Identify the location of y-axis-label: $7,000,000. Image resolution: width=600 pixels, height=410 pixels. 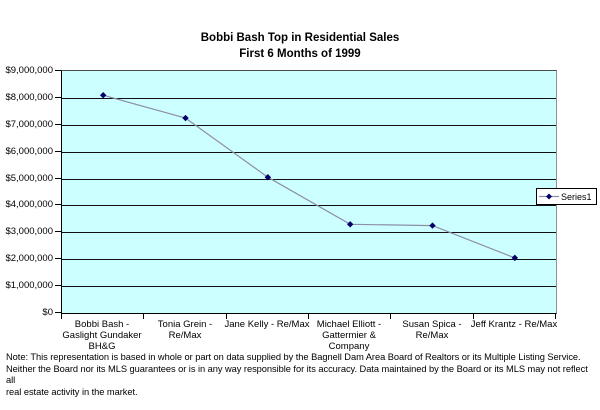
(29, 124).